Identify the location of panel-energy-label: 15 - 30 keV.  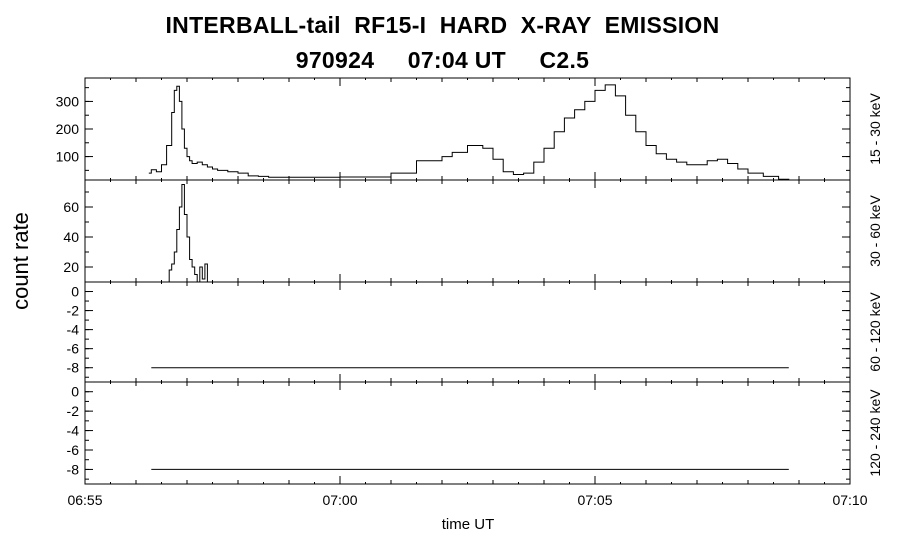
(875, 129).